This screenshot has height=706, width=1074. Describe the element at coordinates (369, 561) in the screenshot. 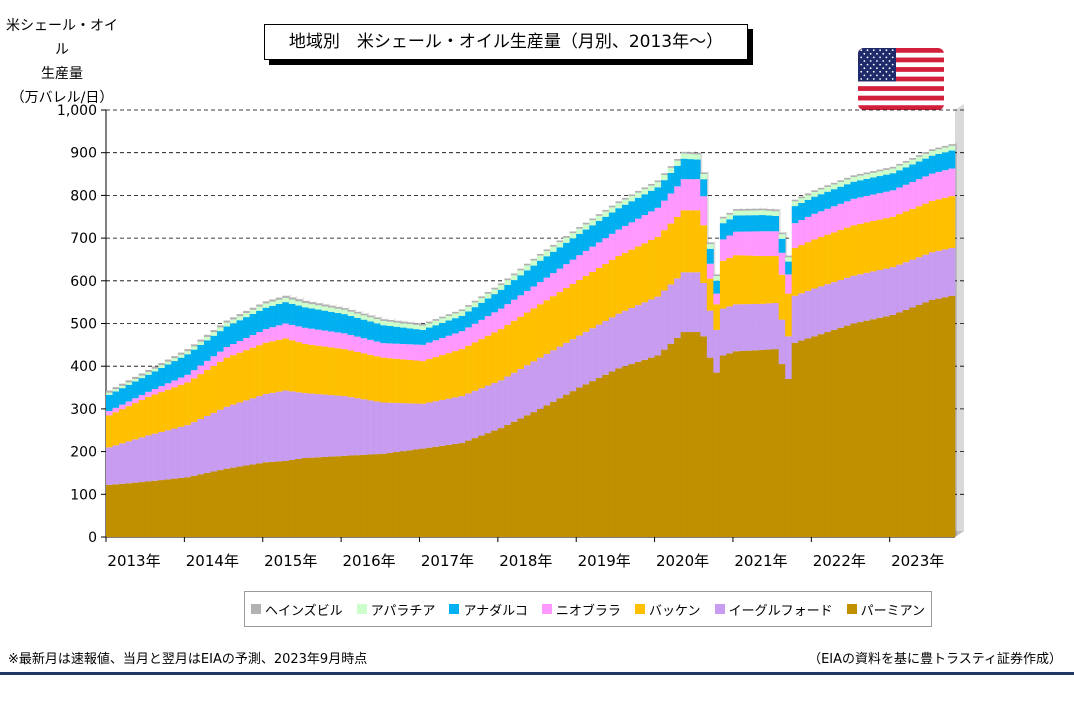

I see `x-tick-label: 2016年` at that location.